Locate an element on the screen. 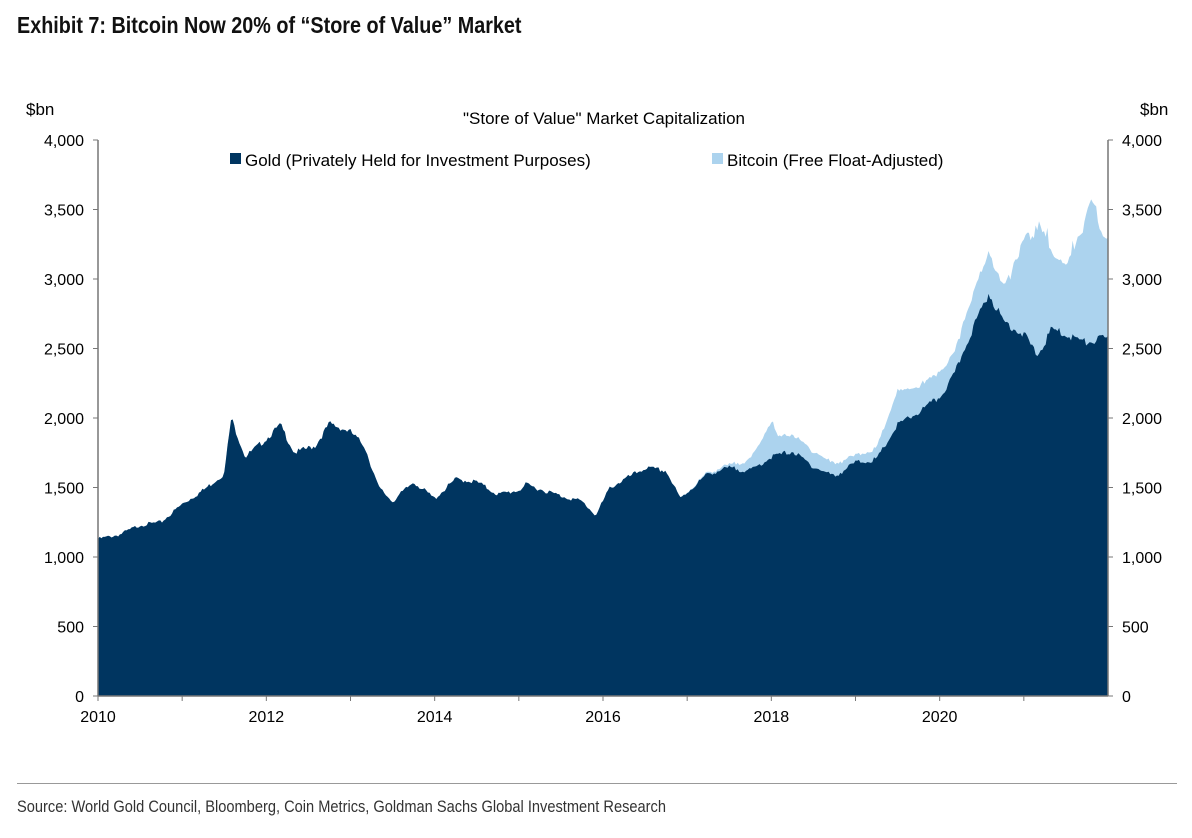 The image size is (1192, 838). y-tick-label-left: 2,500 is located at coordinates (64, 350).